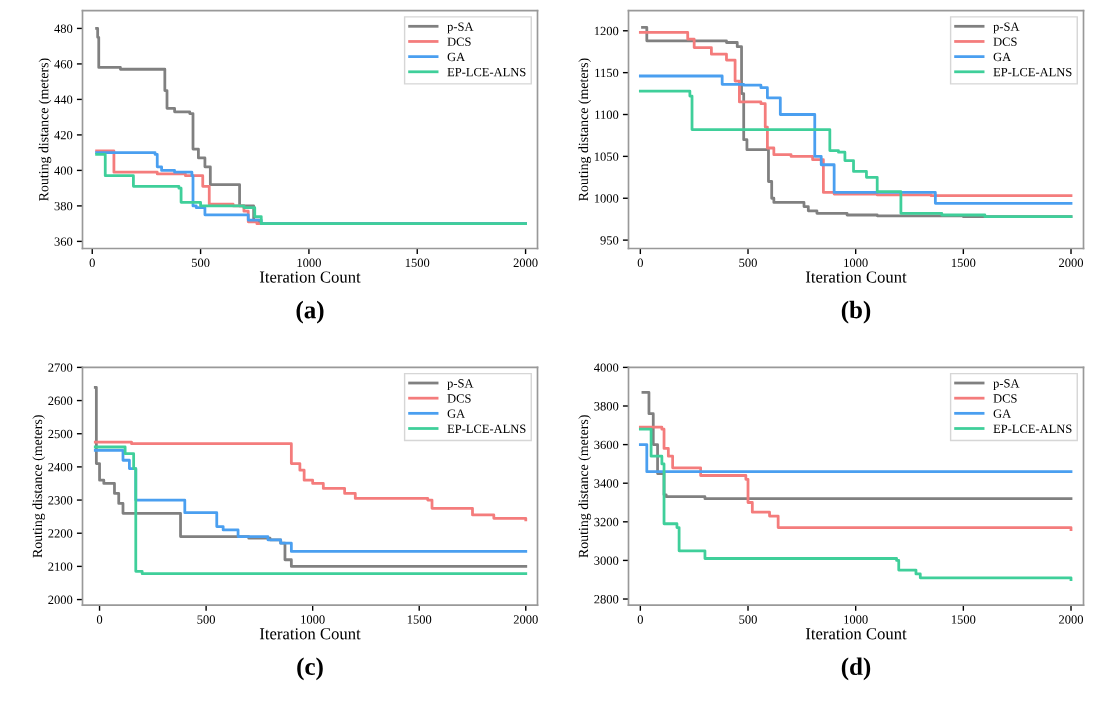 The image size is (1100, 712). What do you see at coordinates (856, 312) in the screenshot?
I see `text: (b)` at bounding box center [856, 312].